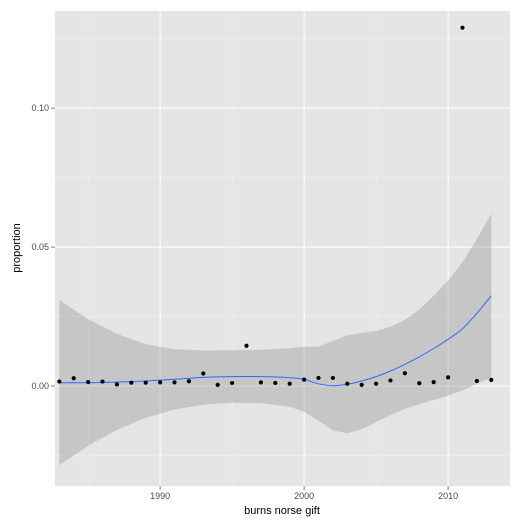 The image size is (525, 525). I want to click on y-tick-label: 0.05, so click(40, 247).